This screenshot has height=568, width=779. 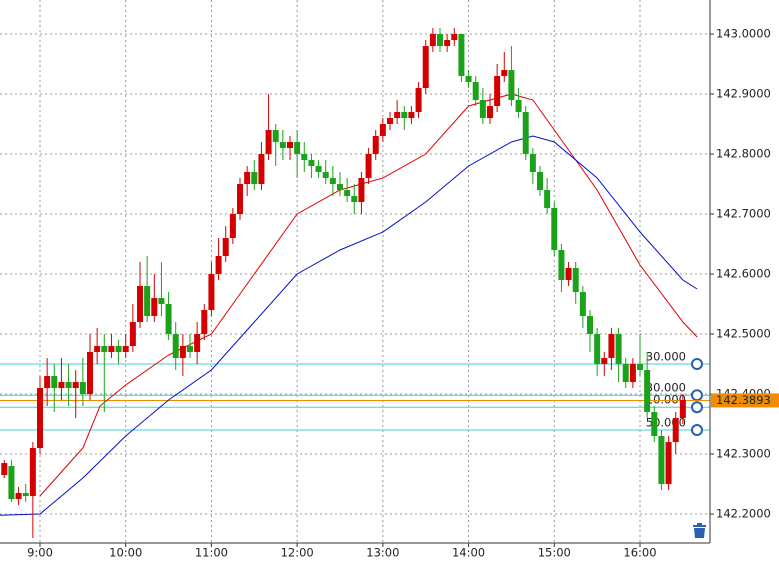 I want to click on x-tick-label: 15:00, so click(x=554, y=553).